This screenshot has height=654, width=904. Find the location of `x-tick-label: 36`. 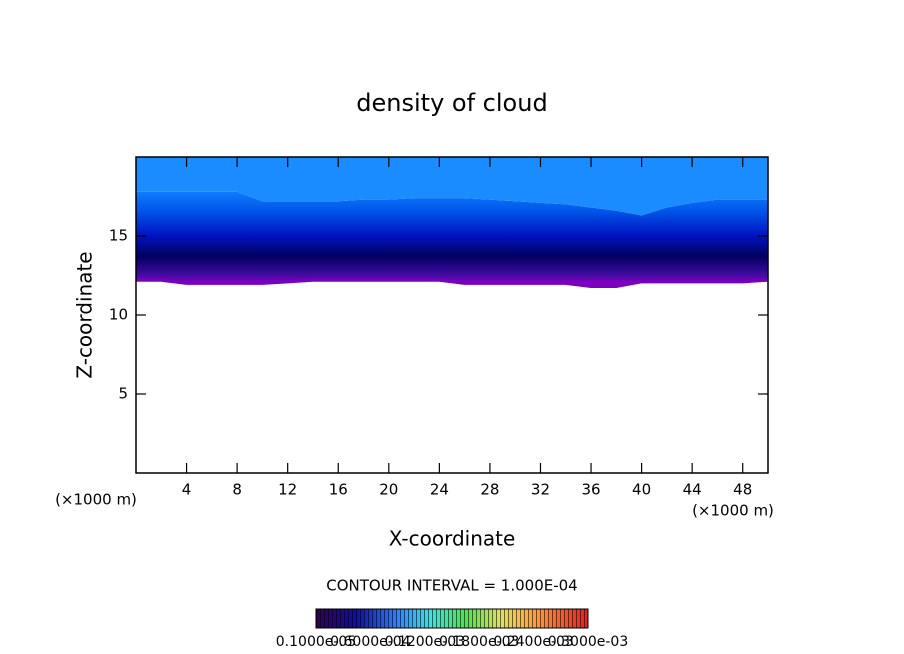

x-tick-label: 36 is located at coordinates (590, 490).